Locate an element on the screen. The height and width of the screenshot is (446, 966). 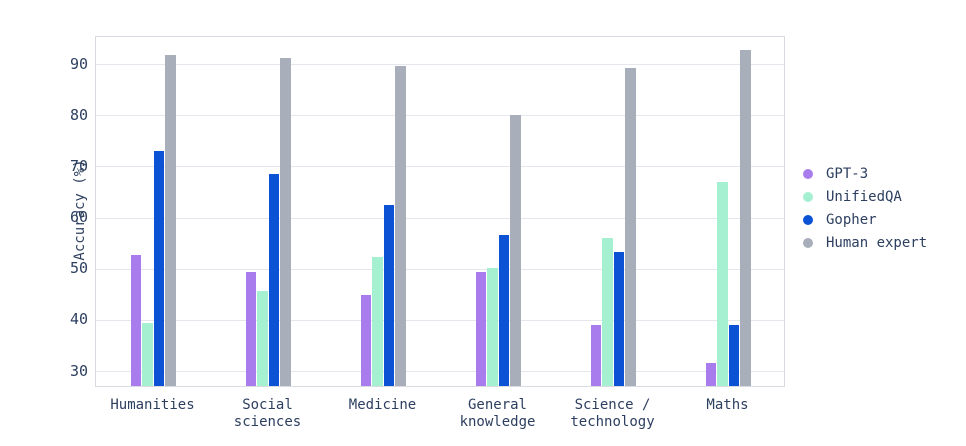
bar-gpt-3-maths is located at coordinates (711, 374).